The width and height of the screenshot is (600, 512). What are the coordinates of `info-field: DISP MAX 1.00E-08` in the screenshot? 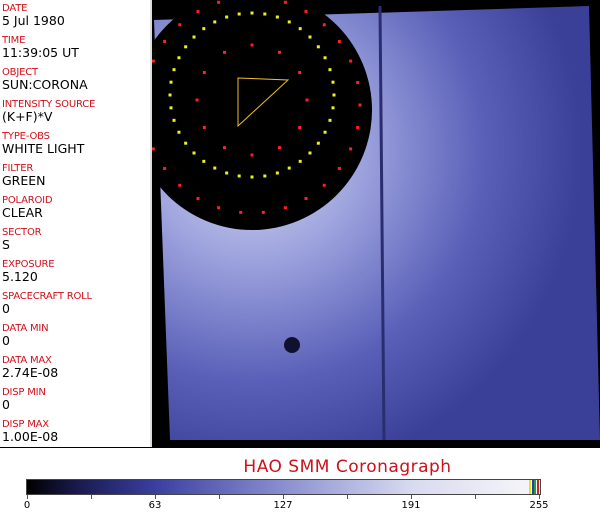 It's located at (30, 431).